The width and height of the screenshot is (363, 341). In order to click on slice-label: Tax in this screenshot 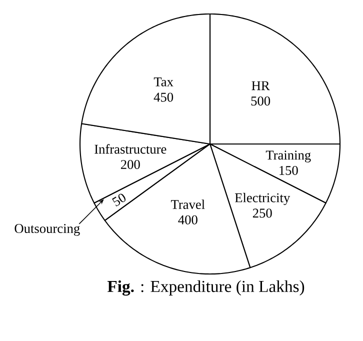, I will do `click(164, 82)`.